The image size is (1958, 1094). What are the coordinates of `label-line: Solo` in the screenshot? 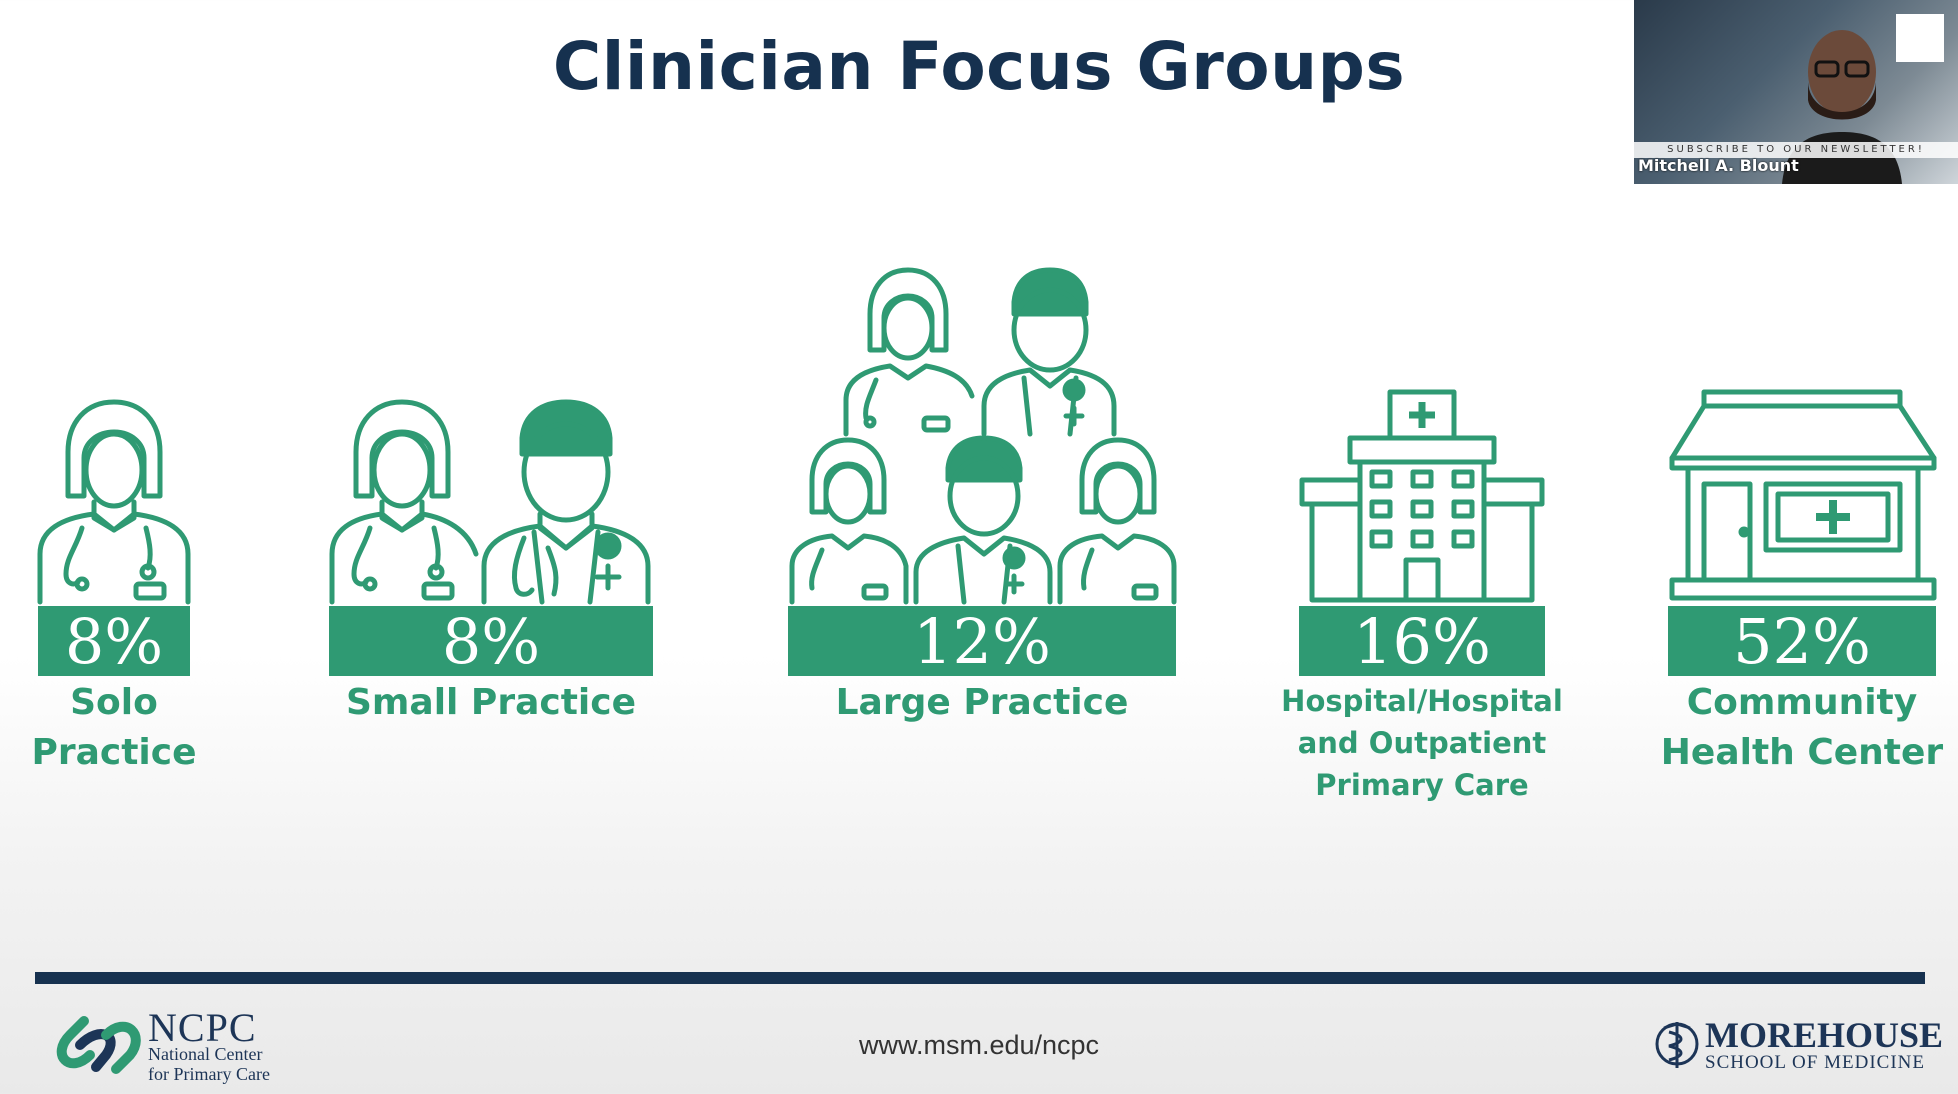 It's located at (114, 702).